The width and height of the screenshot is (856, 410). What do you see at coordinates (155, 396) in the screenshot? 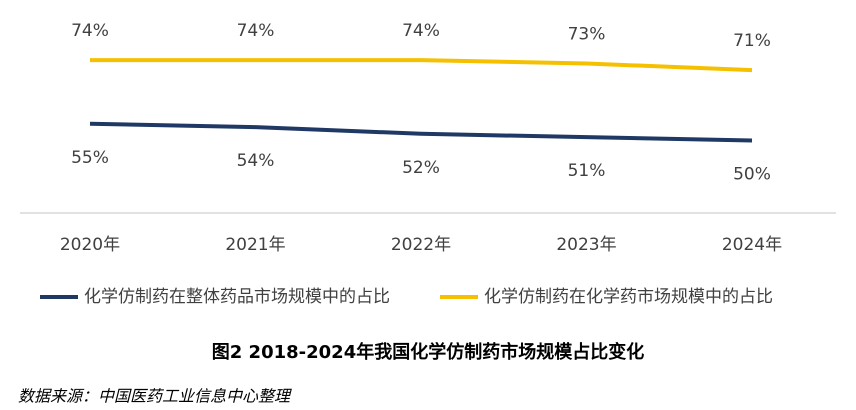
I see `source-note: 数据来源：中国医药工业信息中心整理` at bounding box center [155, 396].